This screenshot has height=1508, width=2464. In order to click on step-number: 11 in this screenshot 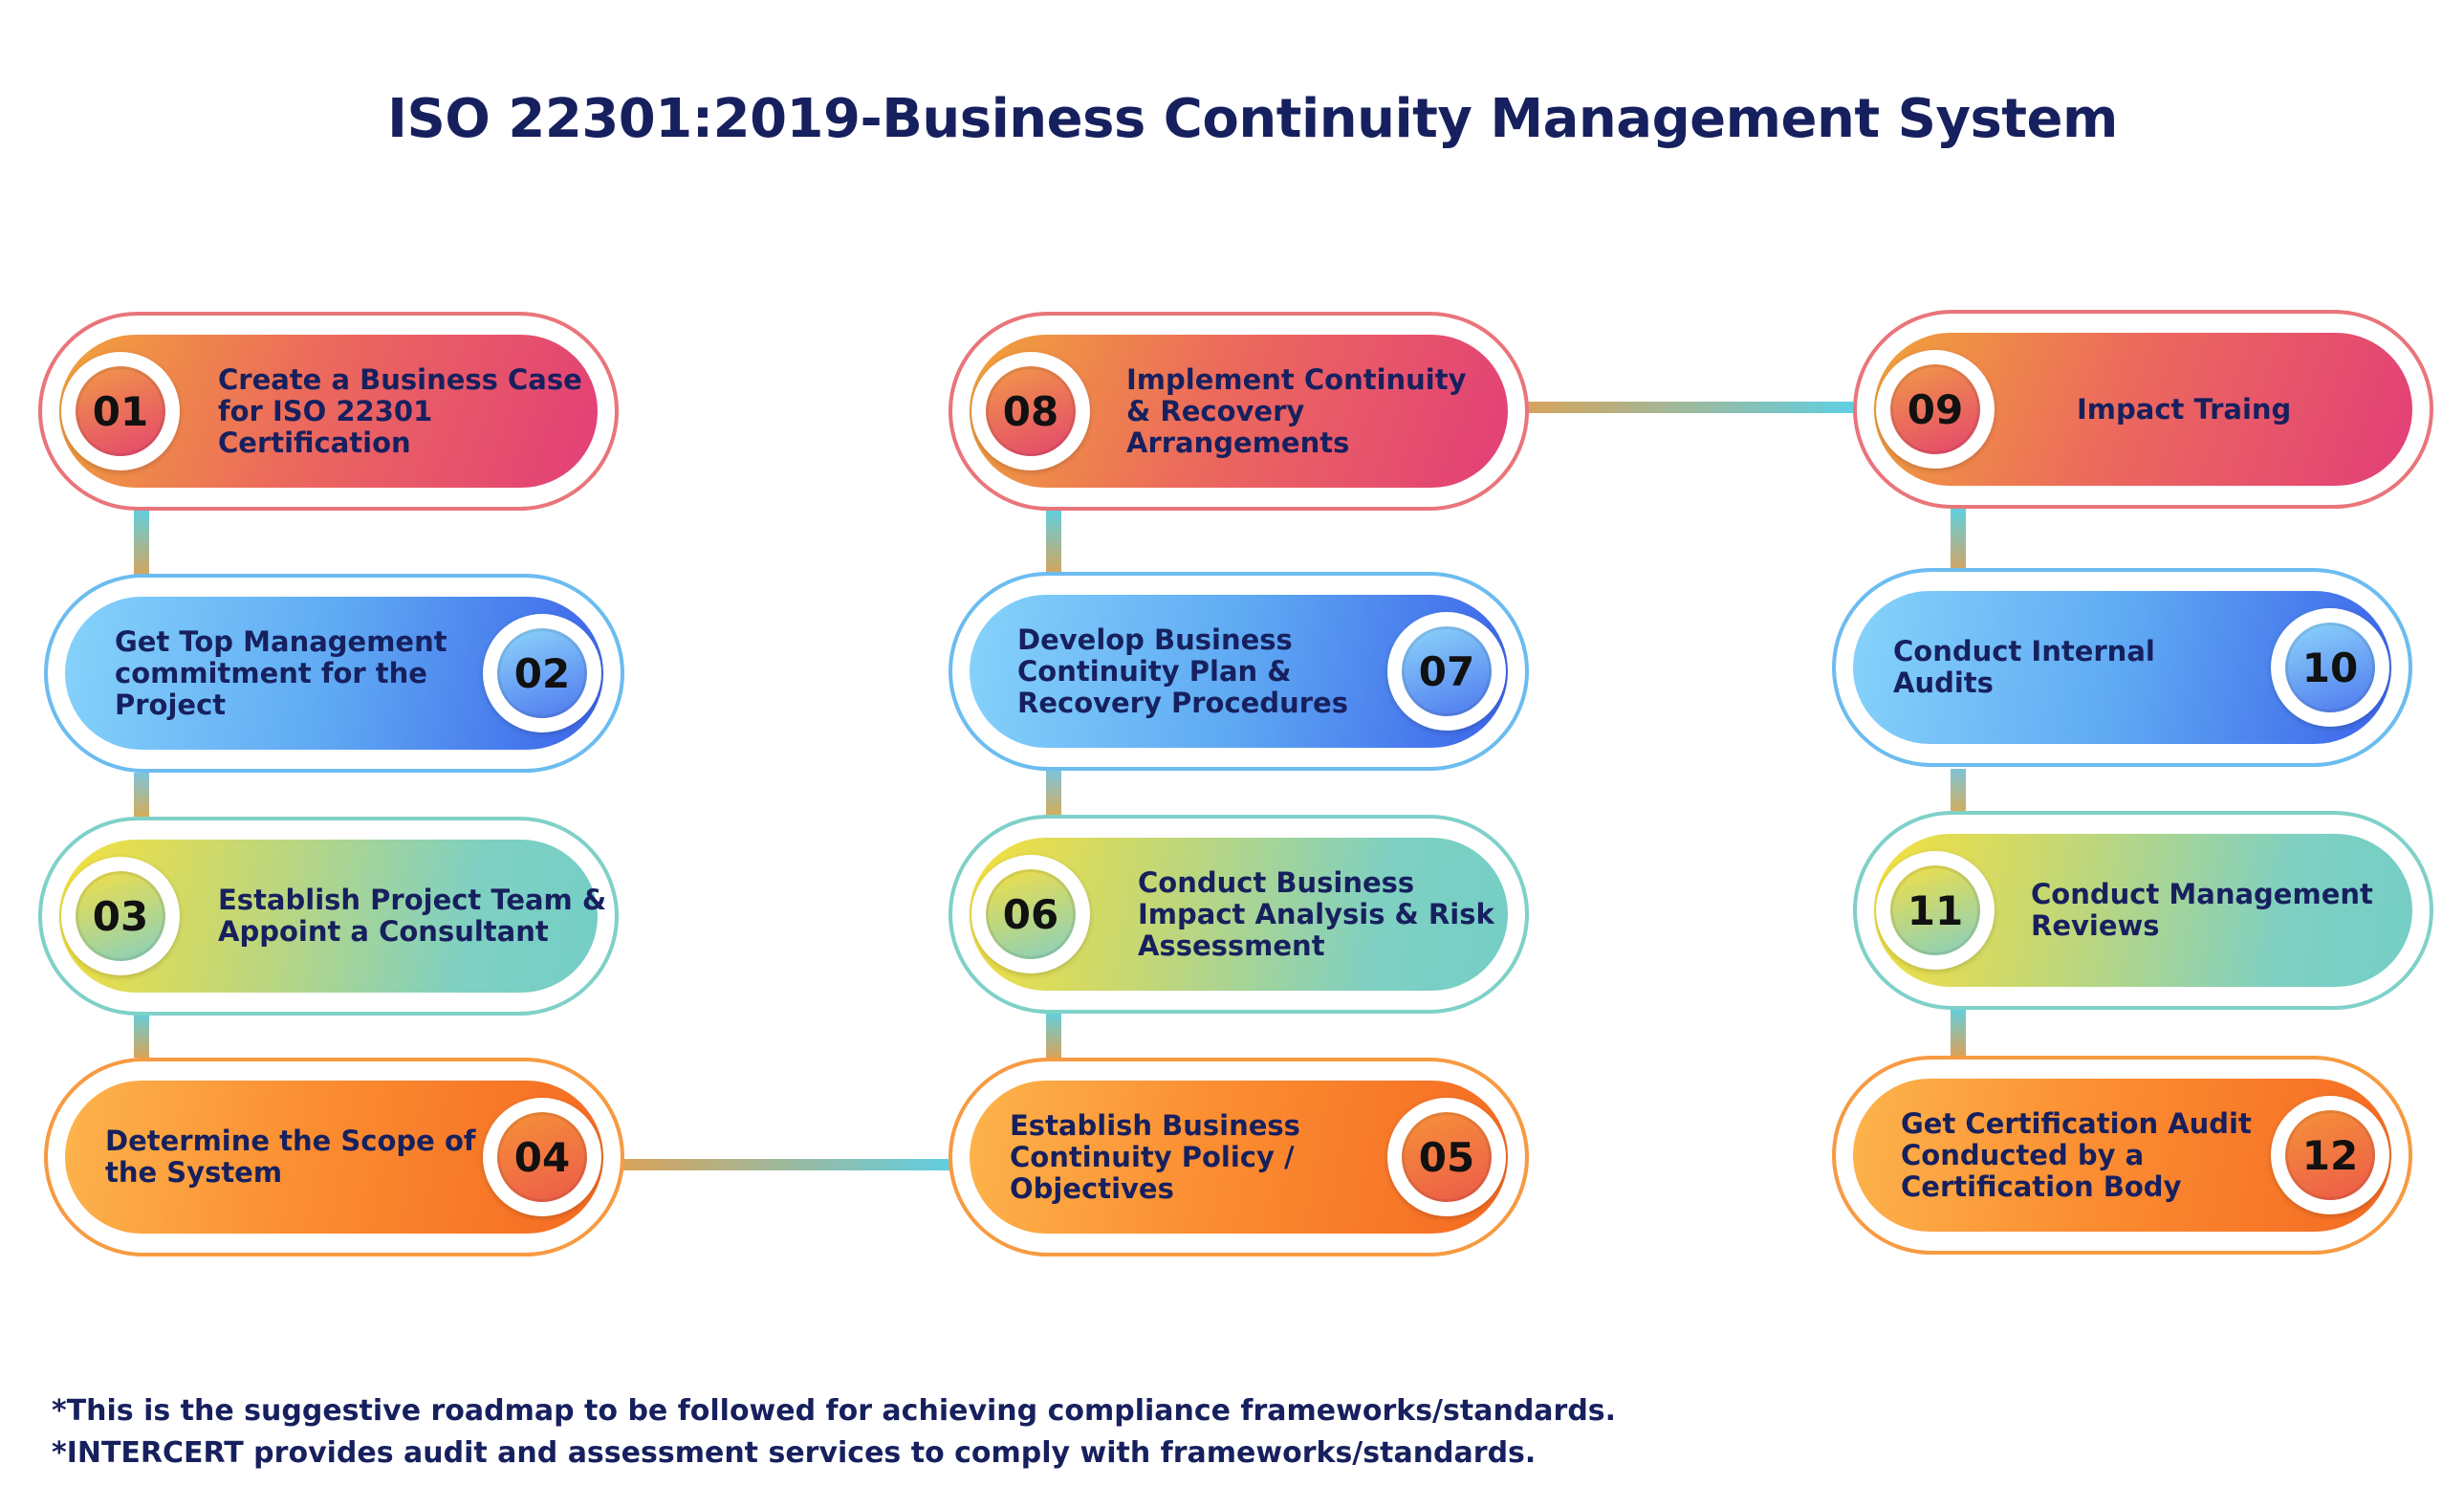, I will do `click(1935, 910)`.